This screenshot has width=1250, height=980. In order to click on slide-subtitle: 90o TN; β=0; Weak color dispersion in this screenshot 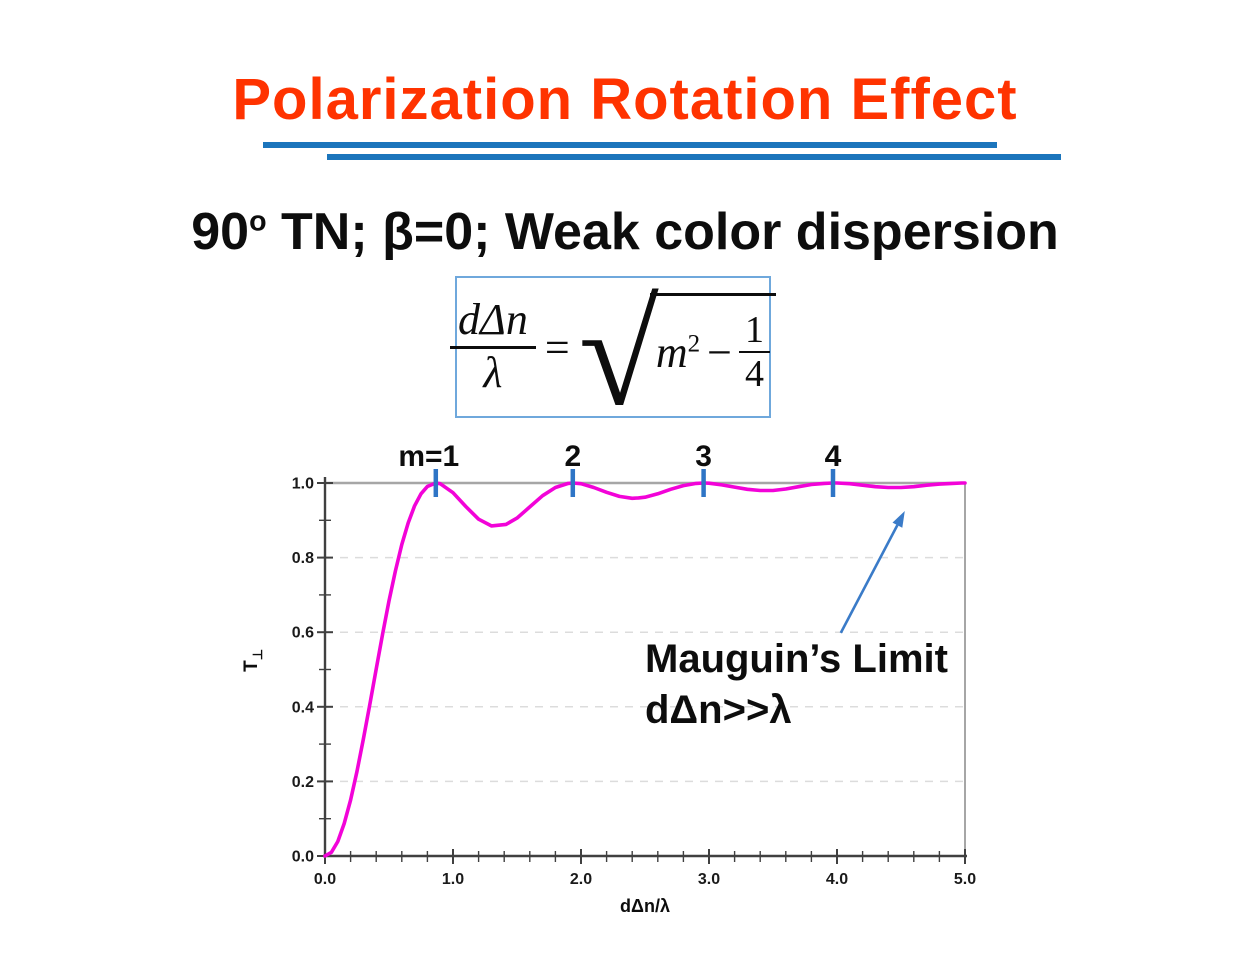, I will do `click(625, 232)`.